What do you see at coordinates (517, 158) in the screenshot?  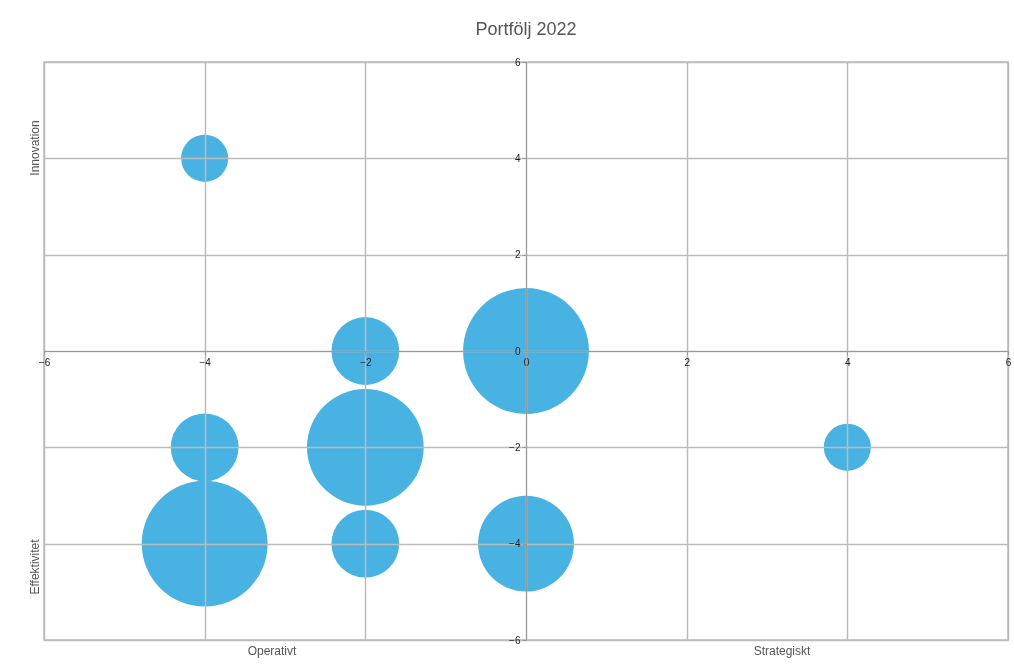 I see `y-tick-label: 4` at bounding box center [517, 158].